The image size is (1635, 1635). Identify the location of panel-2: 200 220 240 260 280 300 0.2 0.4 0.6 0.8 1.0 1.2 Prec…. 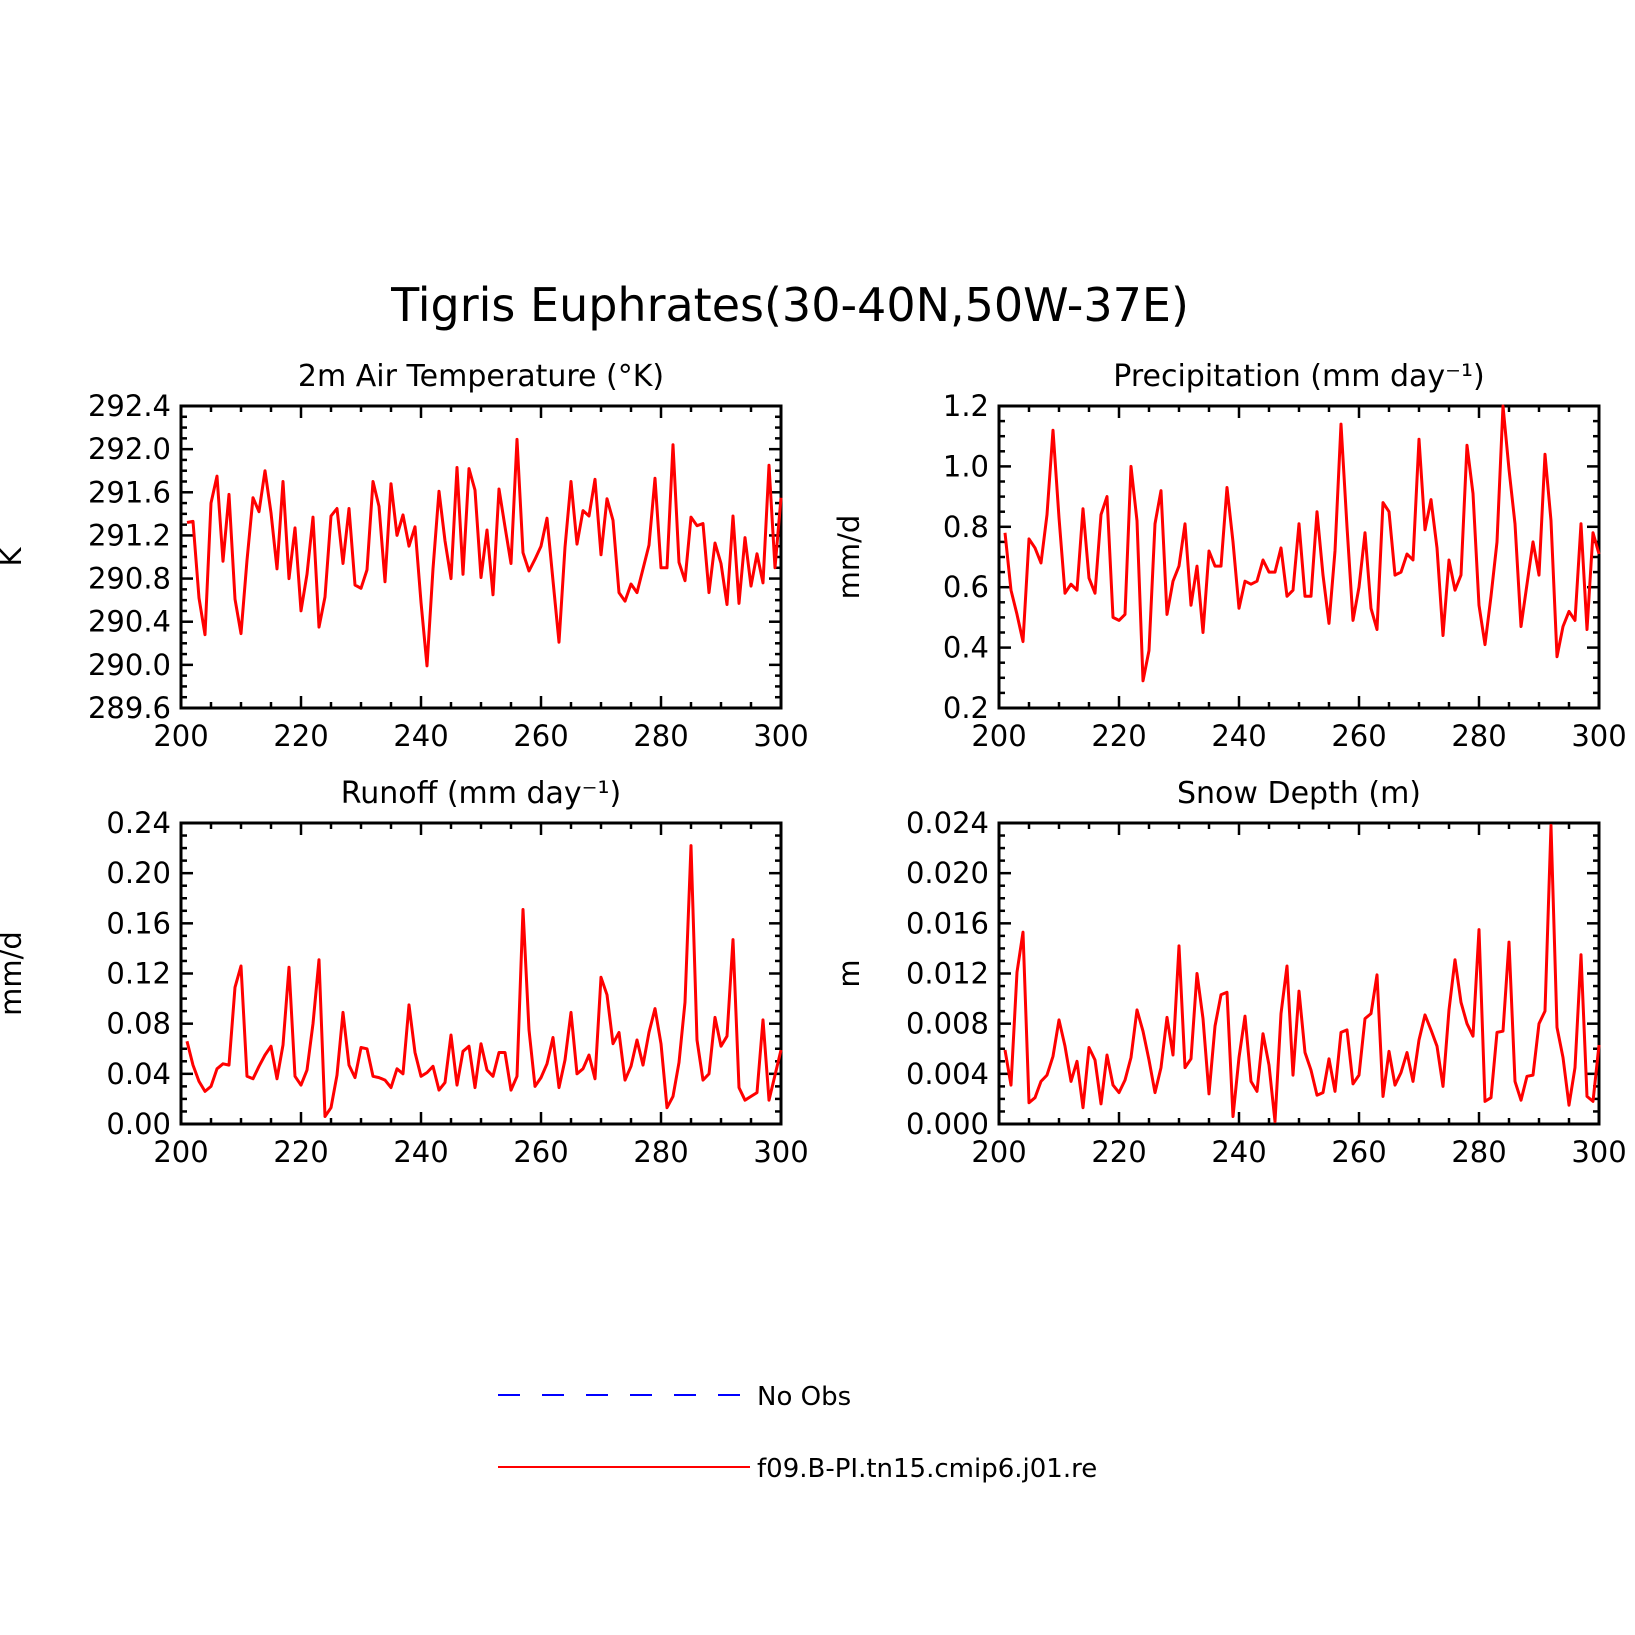
(1229, 556).